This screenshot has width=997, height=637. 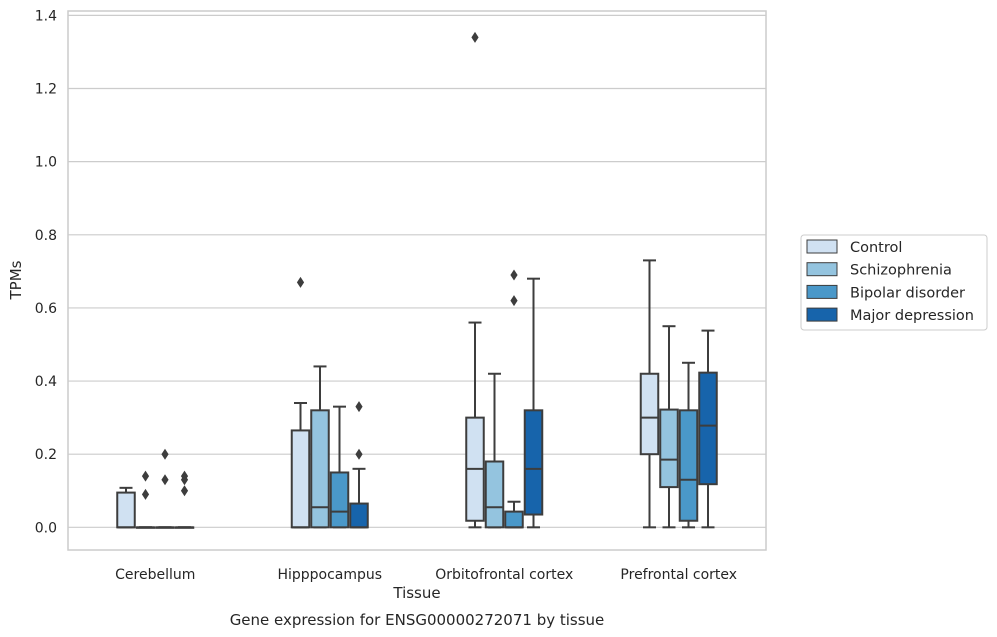 What do you see at coordinates (329, 575) in the screenshot?
I see `x-tick-label: Hipppocampus` at bounding box center [329, 575].